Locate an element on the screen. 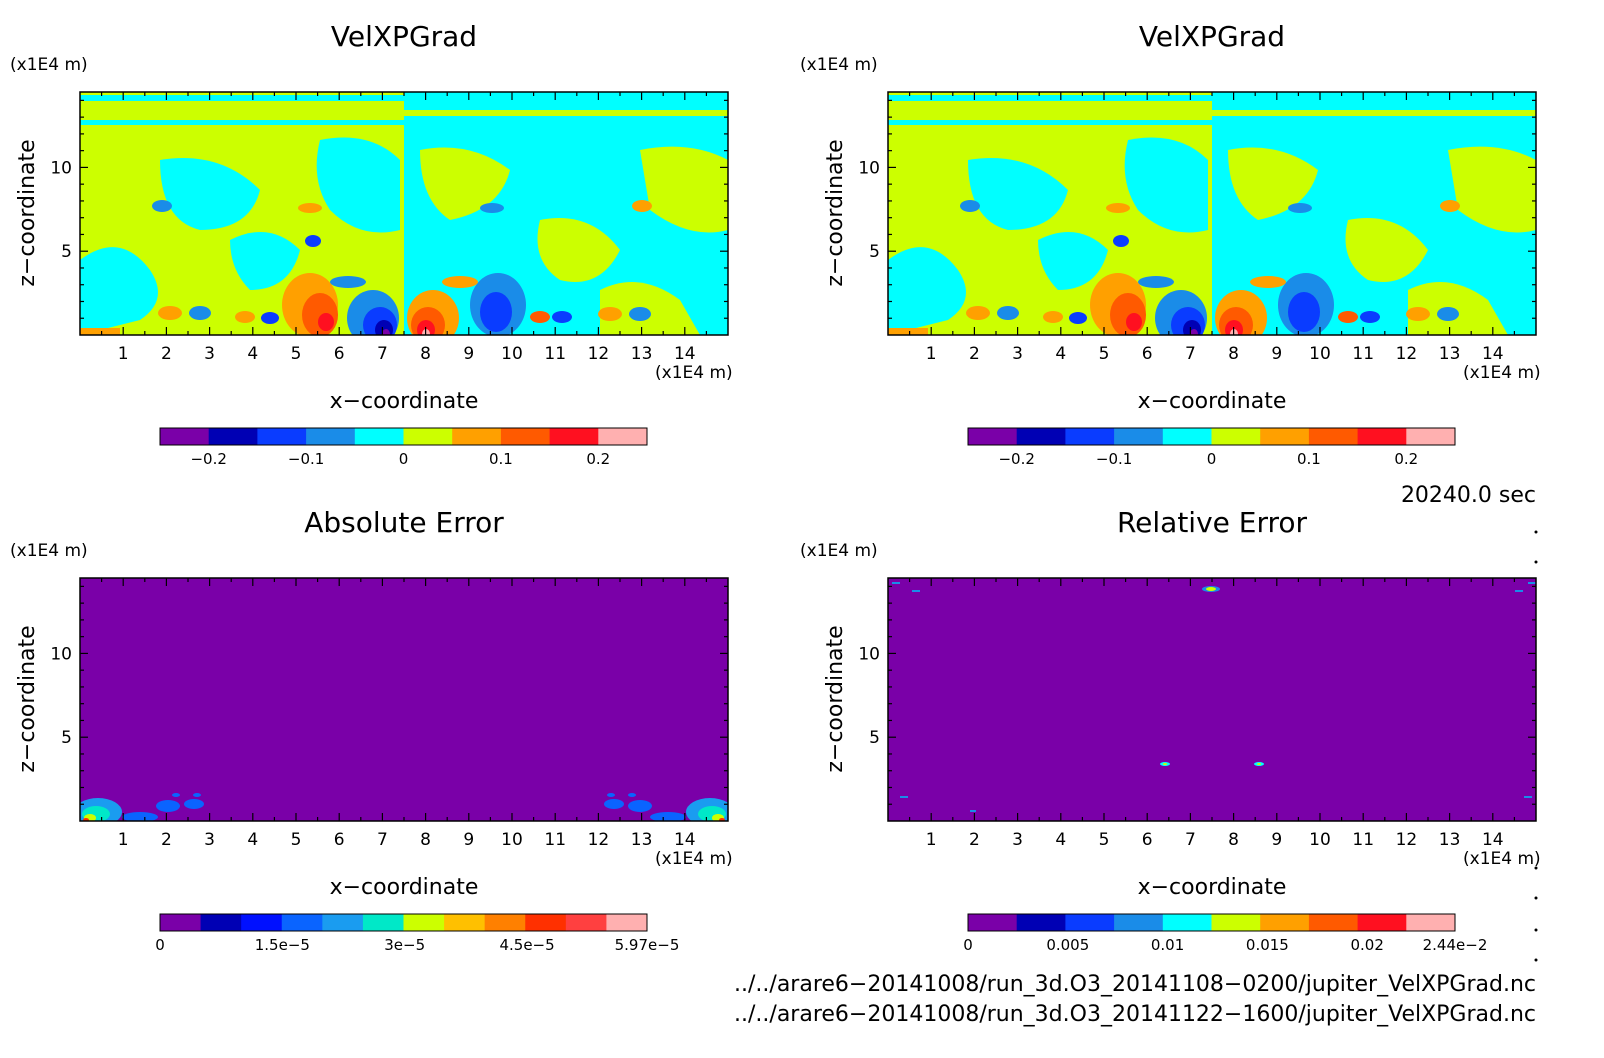 The width and height of the screenshot is (1604, 1058). z-tick-label: 5 is located at coordinates (874, 252).